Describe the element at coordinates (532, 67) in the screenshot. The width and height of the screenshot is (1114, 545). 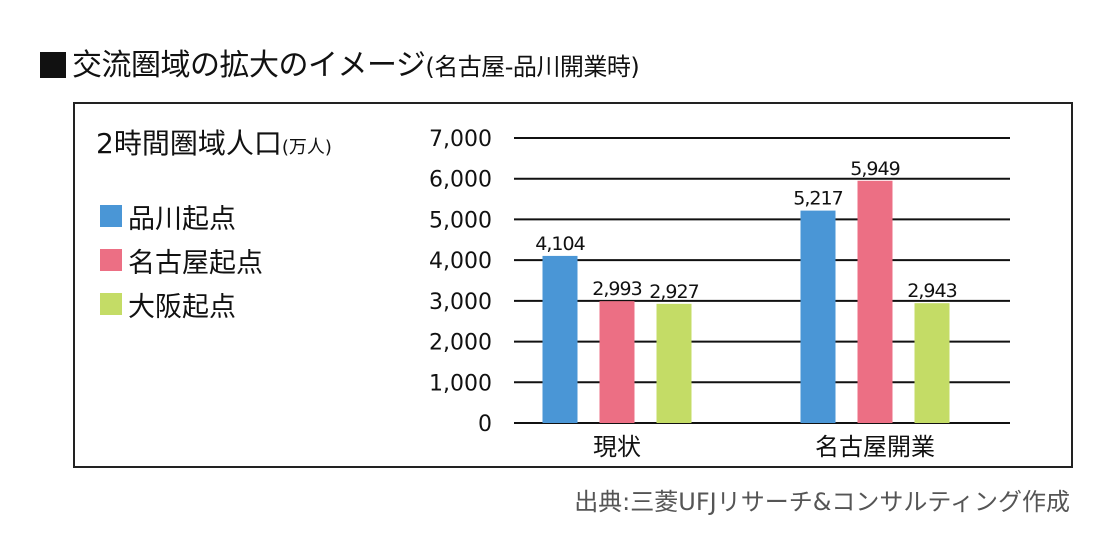
I see `title-sub: (名古屋-品川開業時)` at that location.